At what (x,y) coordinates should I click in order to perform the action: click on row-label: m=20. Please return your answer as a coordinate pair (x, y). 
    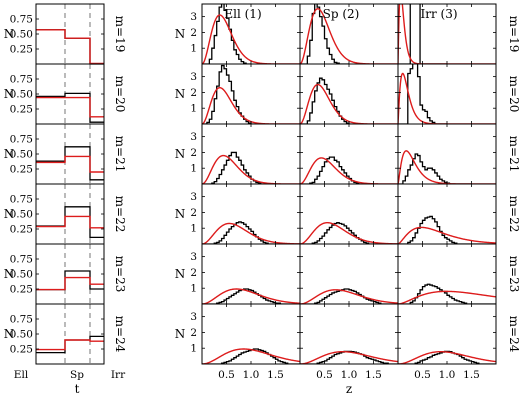
    Looking at the image, I should click on (513, 94).